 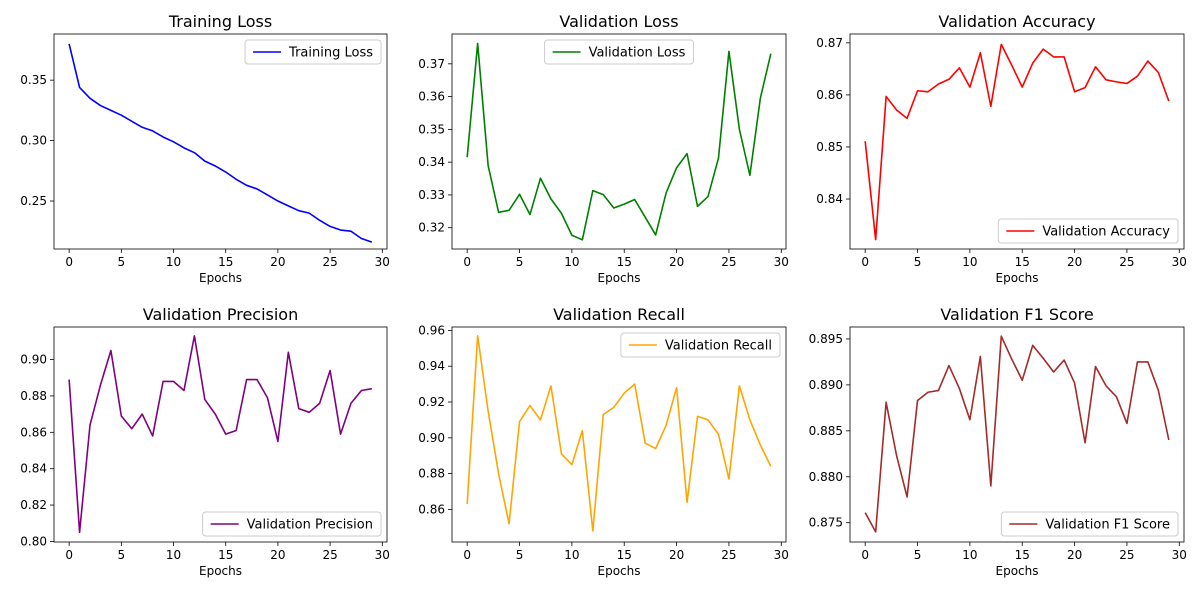 I want to click on y-tick-label: 0.80, so click(x=33, y=541).